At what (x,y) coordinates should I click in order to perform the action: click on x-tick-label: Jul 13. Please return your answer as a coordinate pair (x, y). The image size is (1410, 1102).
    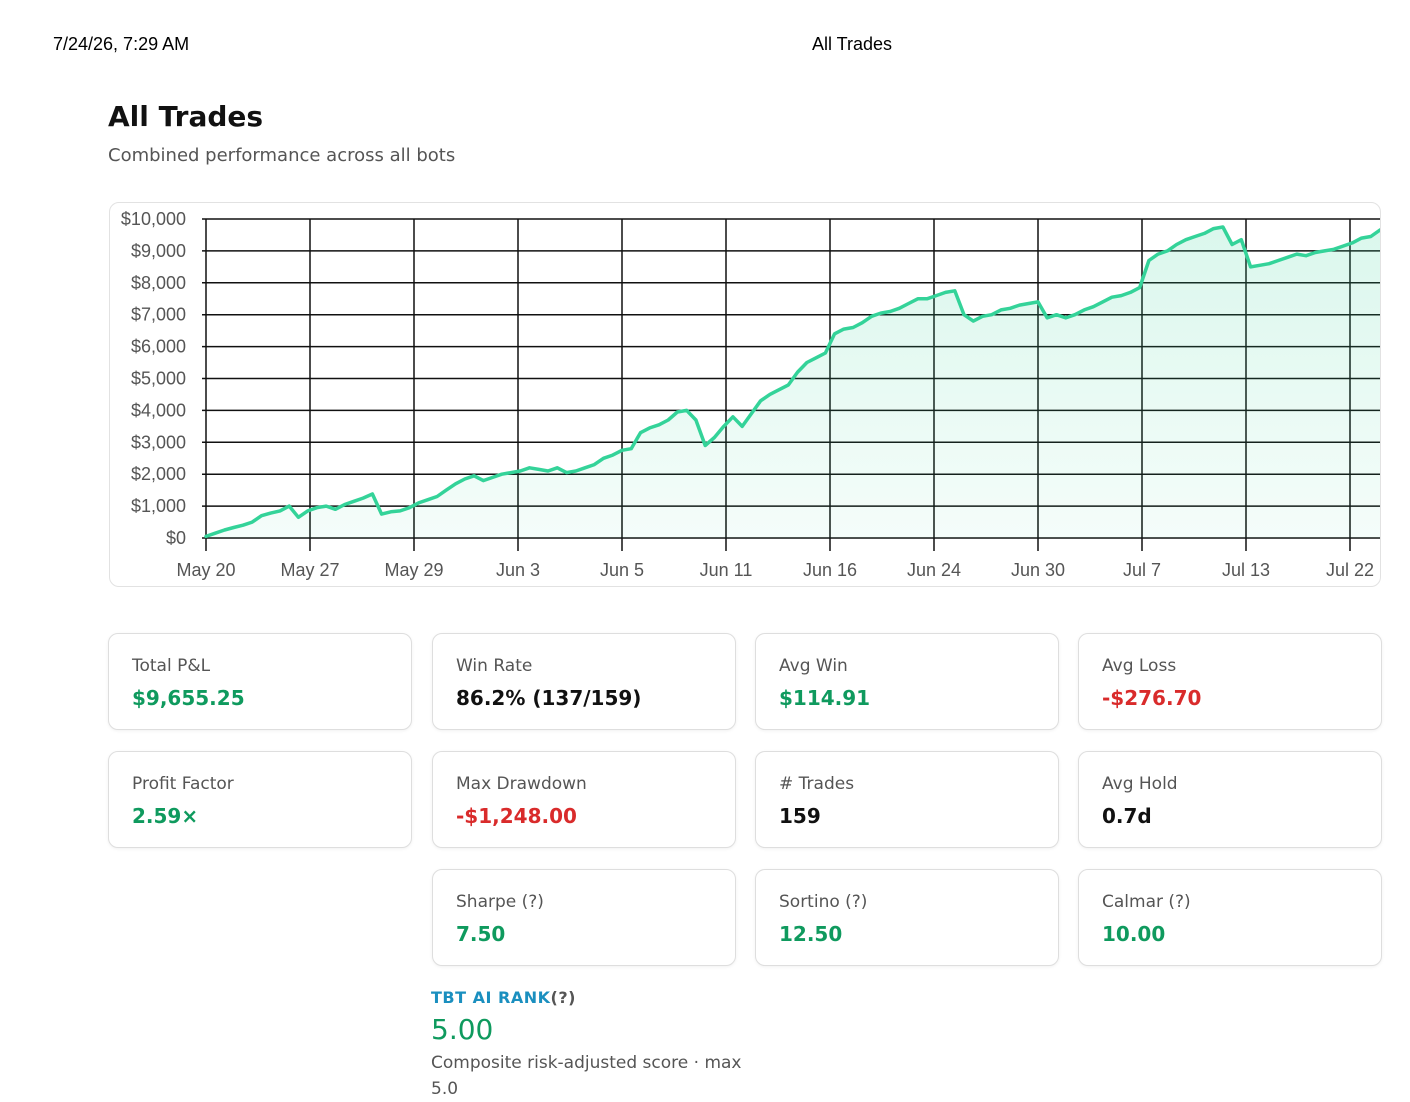
    Looking at the image, I should click on (1246, 570).